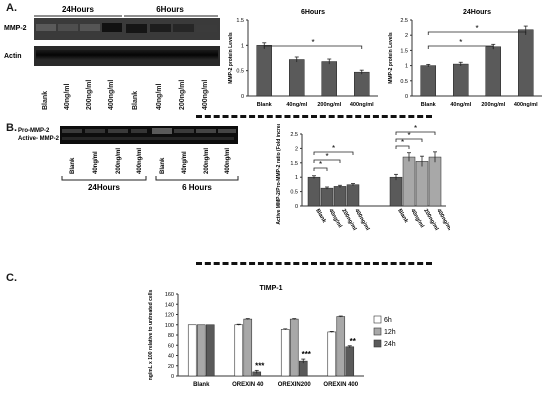 The image size is (550, 403). What do you see at coordinates (171, 336) in the screenshot?
I see `y-tick-label: 80` at bounding box center [171, 336].